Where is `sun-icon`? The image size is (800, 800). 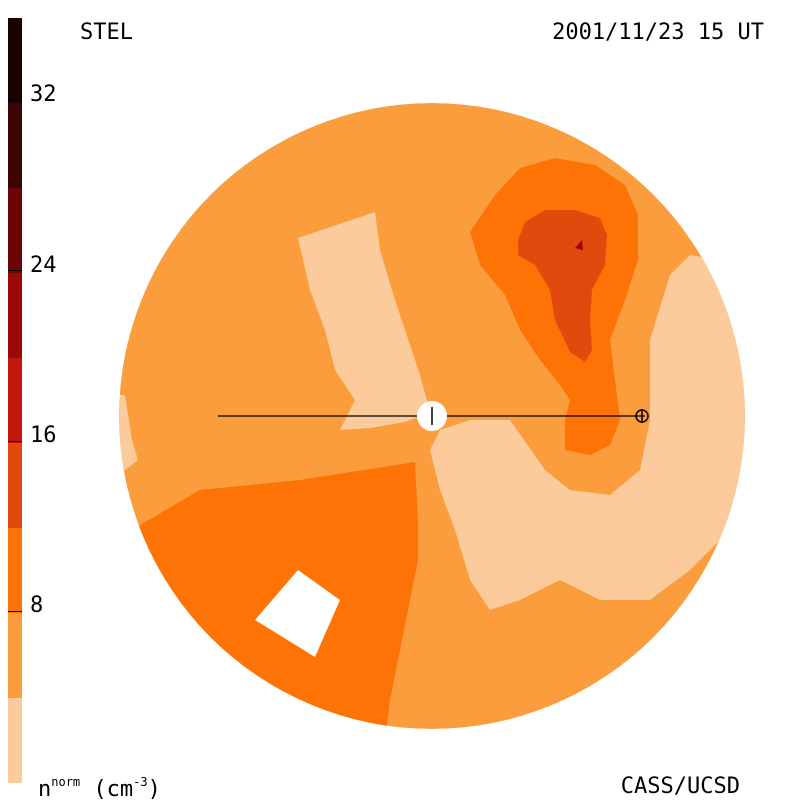
sun-icon is located at coordinates (432, 416).